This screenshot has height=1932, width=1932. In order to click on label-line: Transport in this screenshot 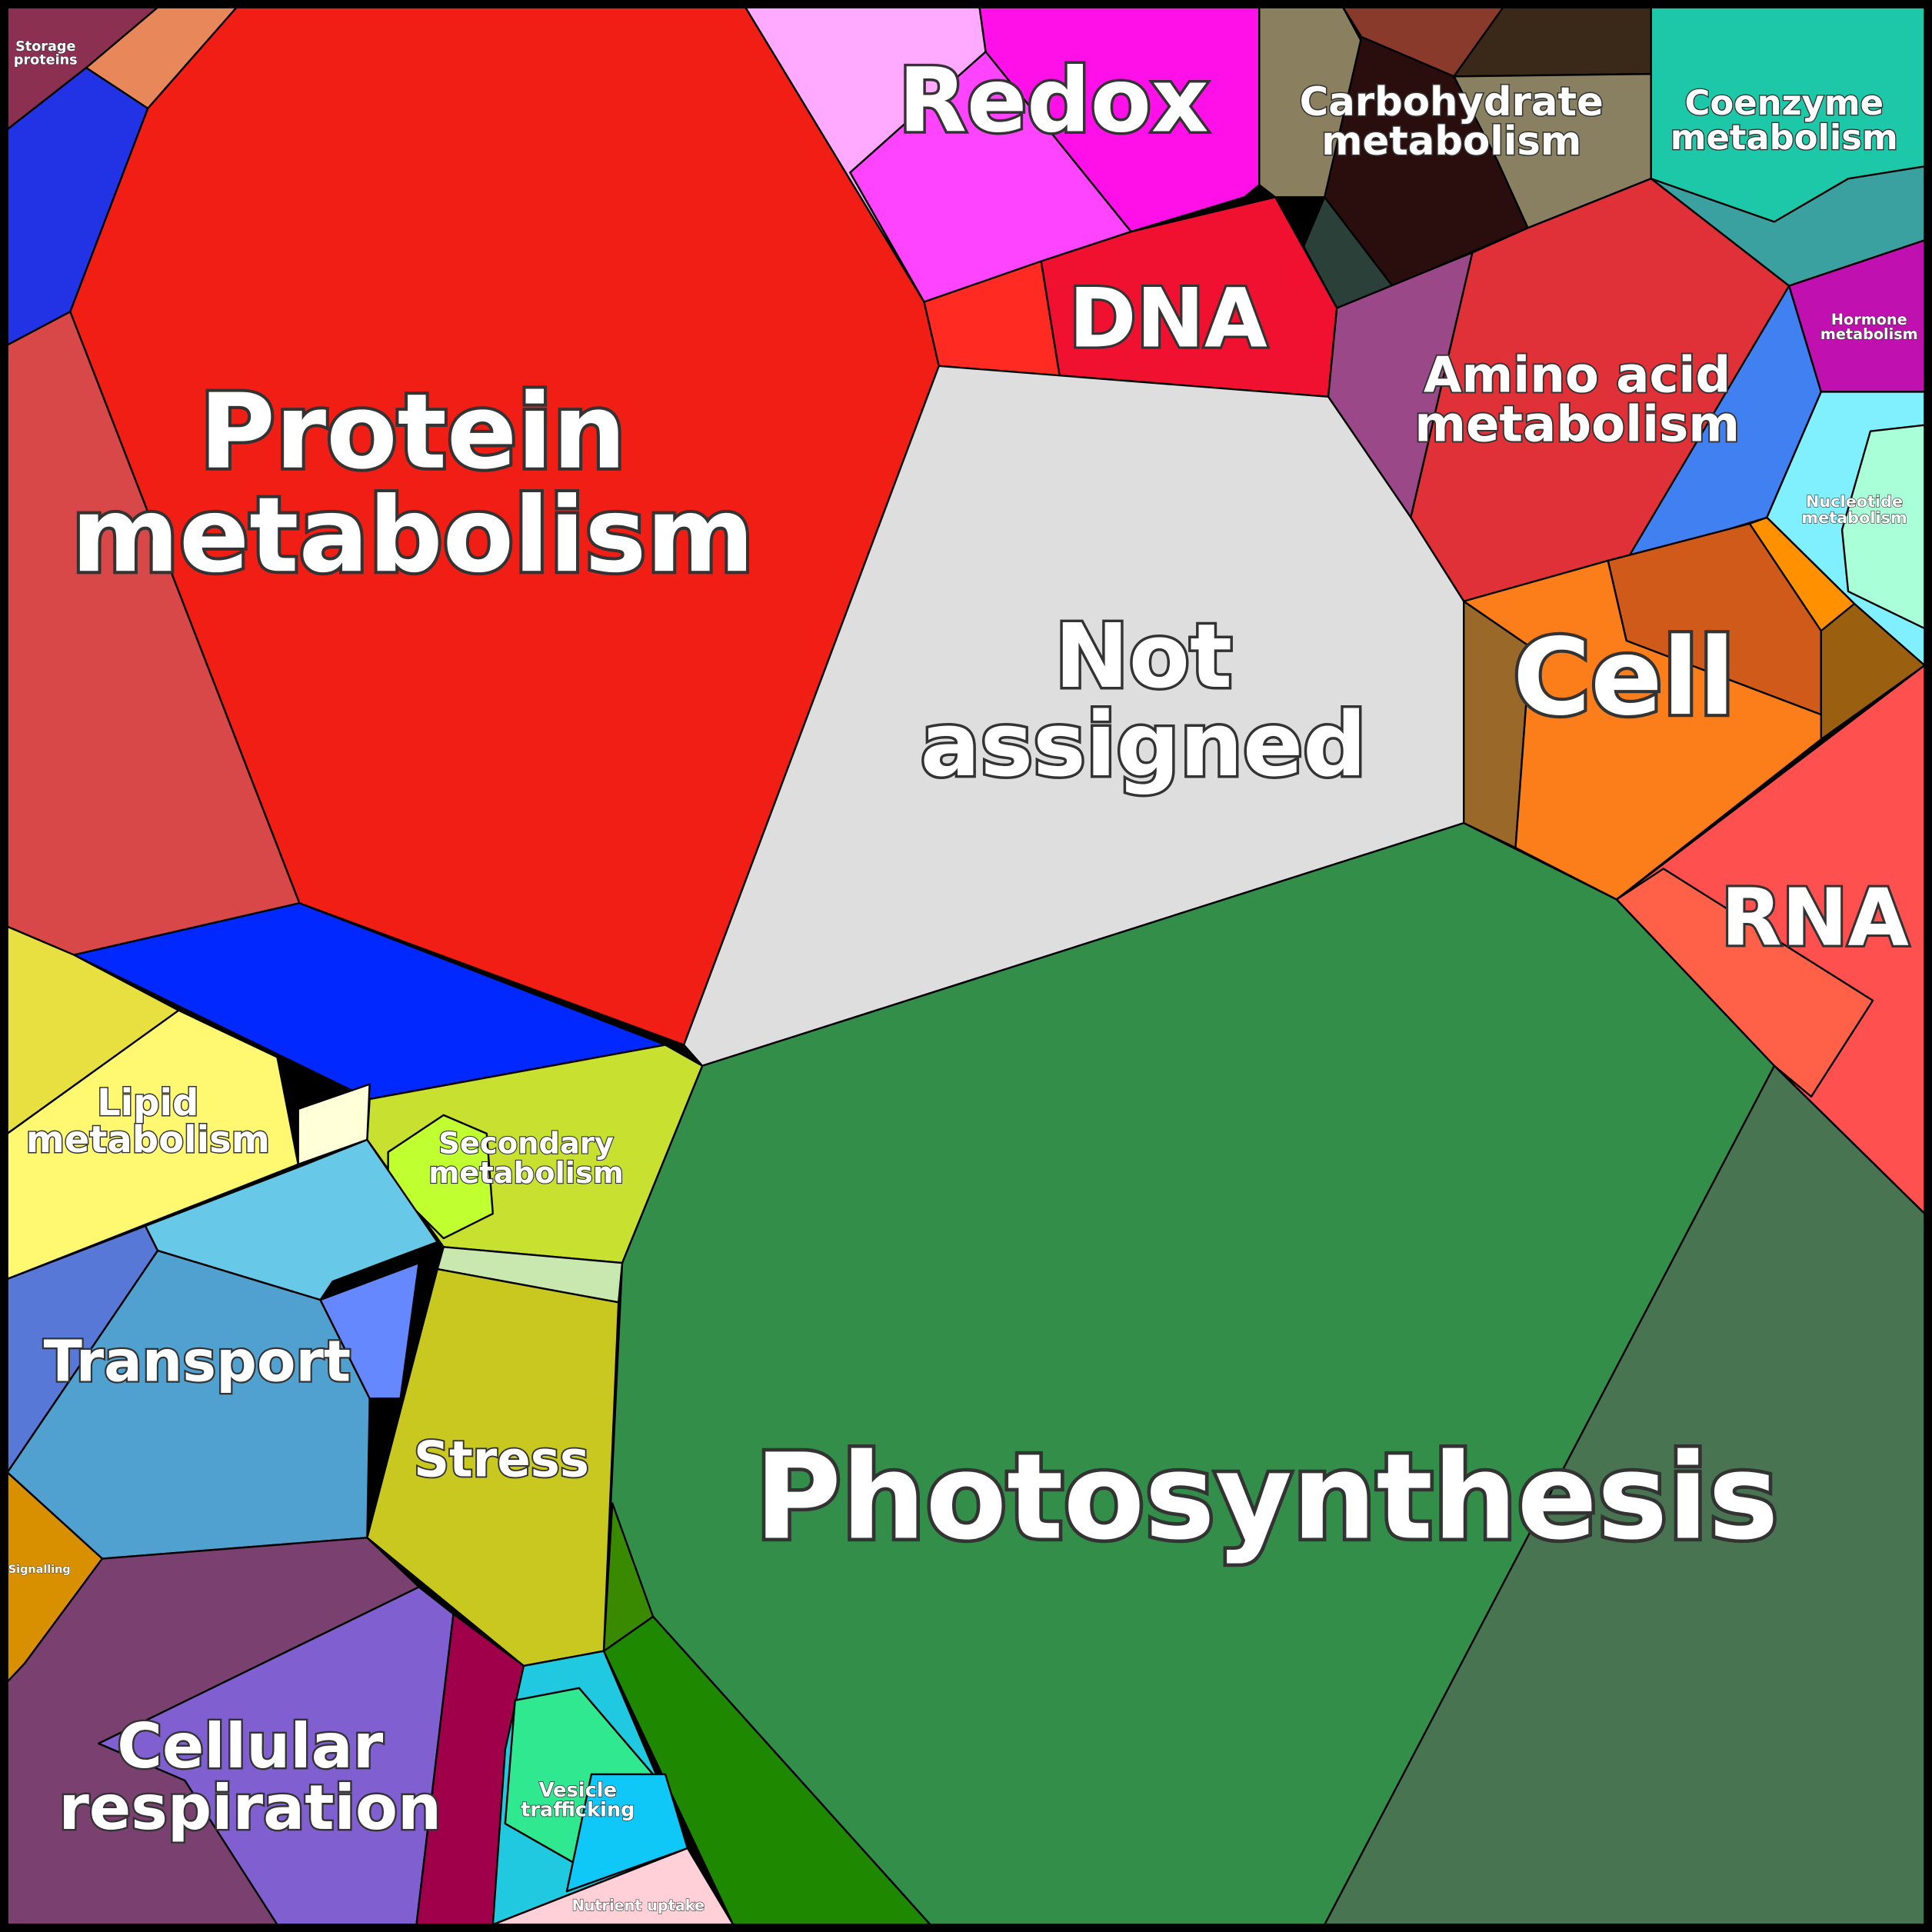, I will do `click(197, 1361)`.